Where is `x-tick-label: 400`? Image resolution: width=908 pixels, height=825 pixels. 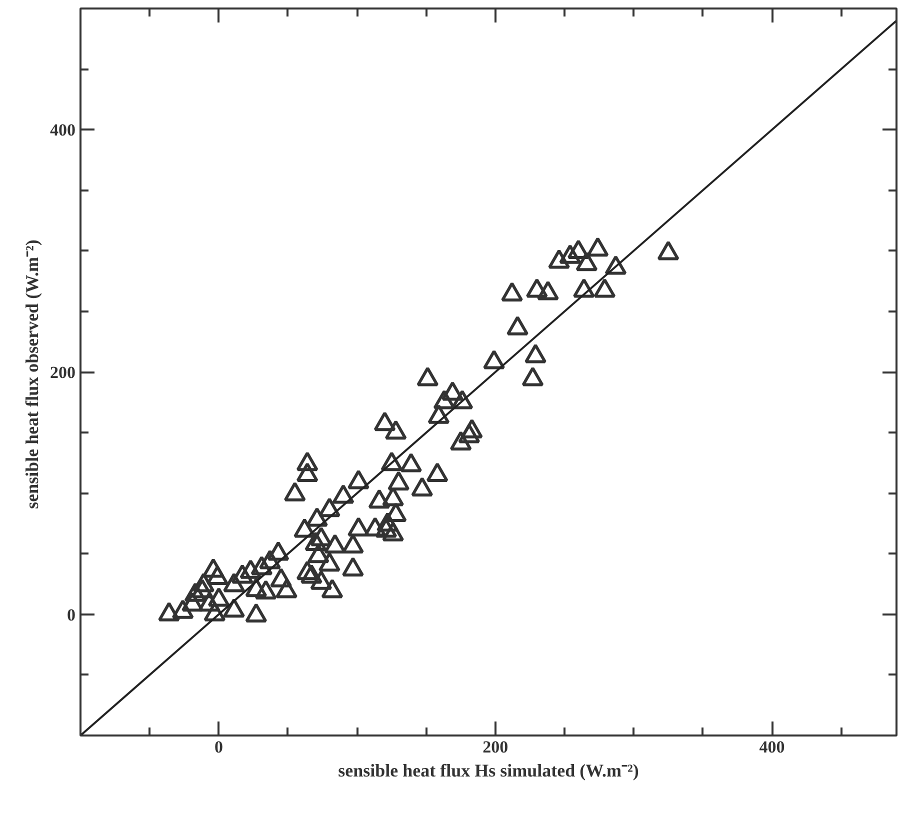 x-tick-label: 400 is located at coordinates (772, 747).